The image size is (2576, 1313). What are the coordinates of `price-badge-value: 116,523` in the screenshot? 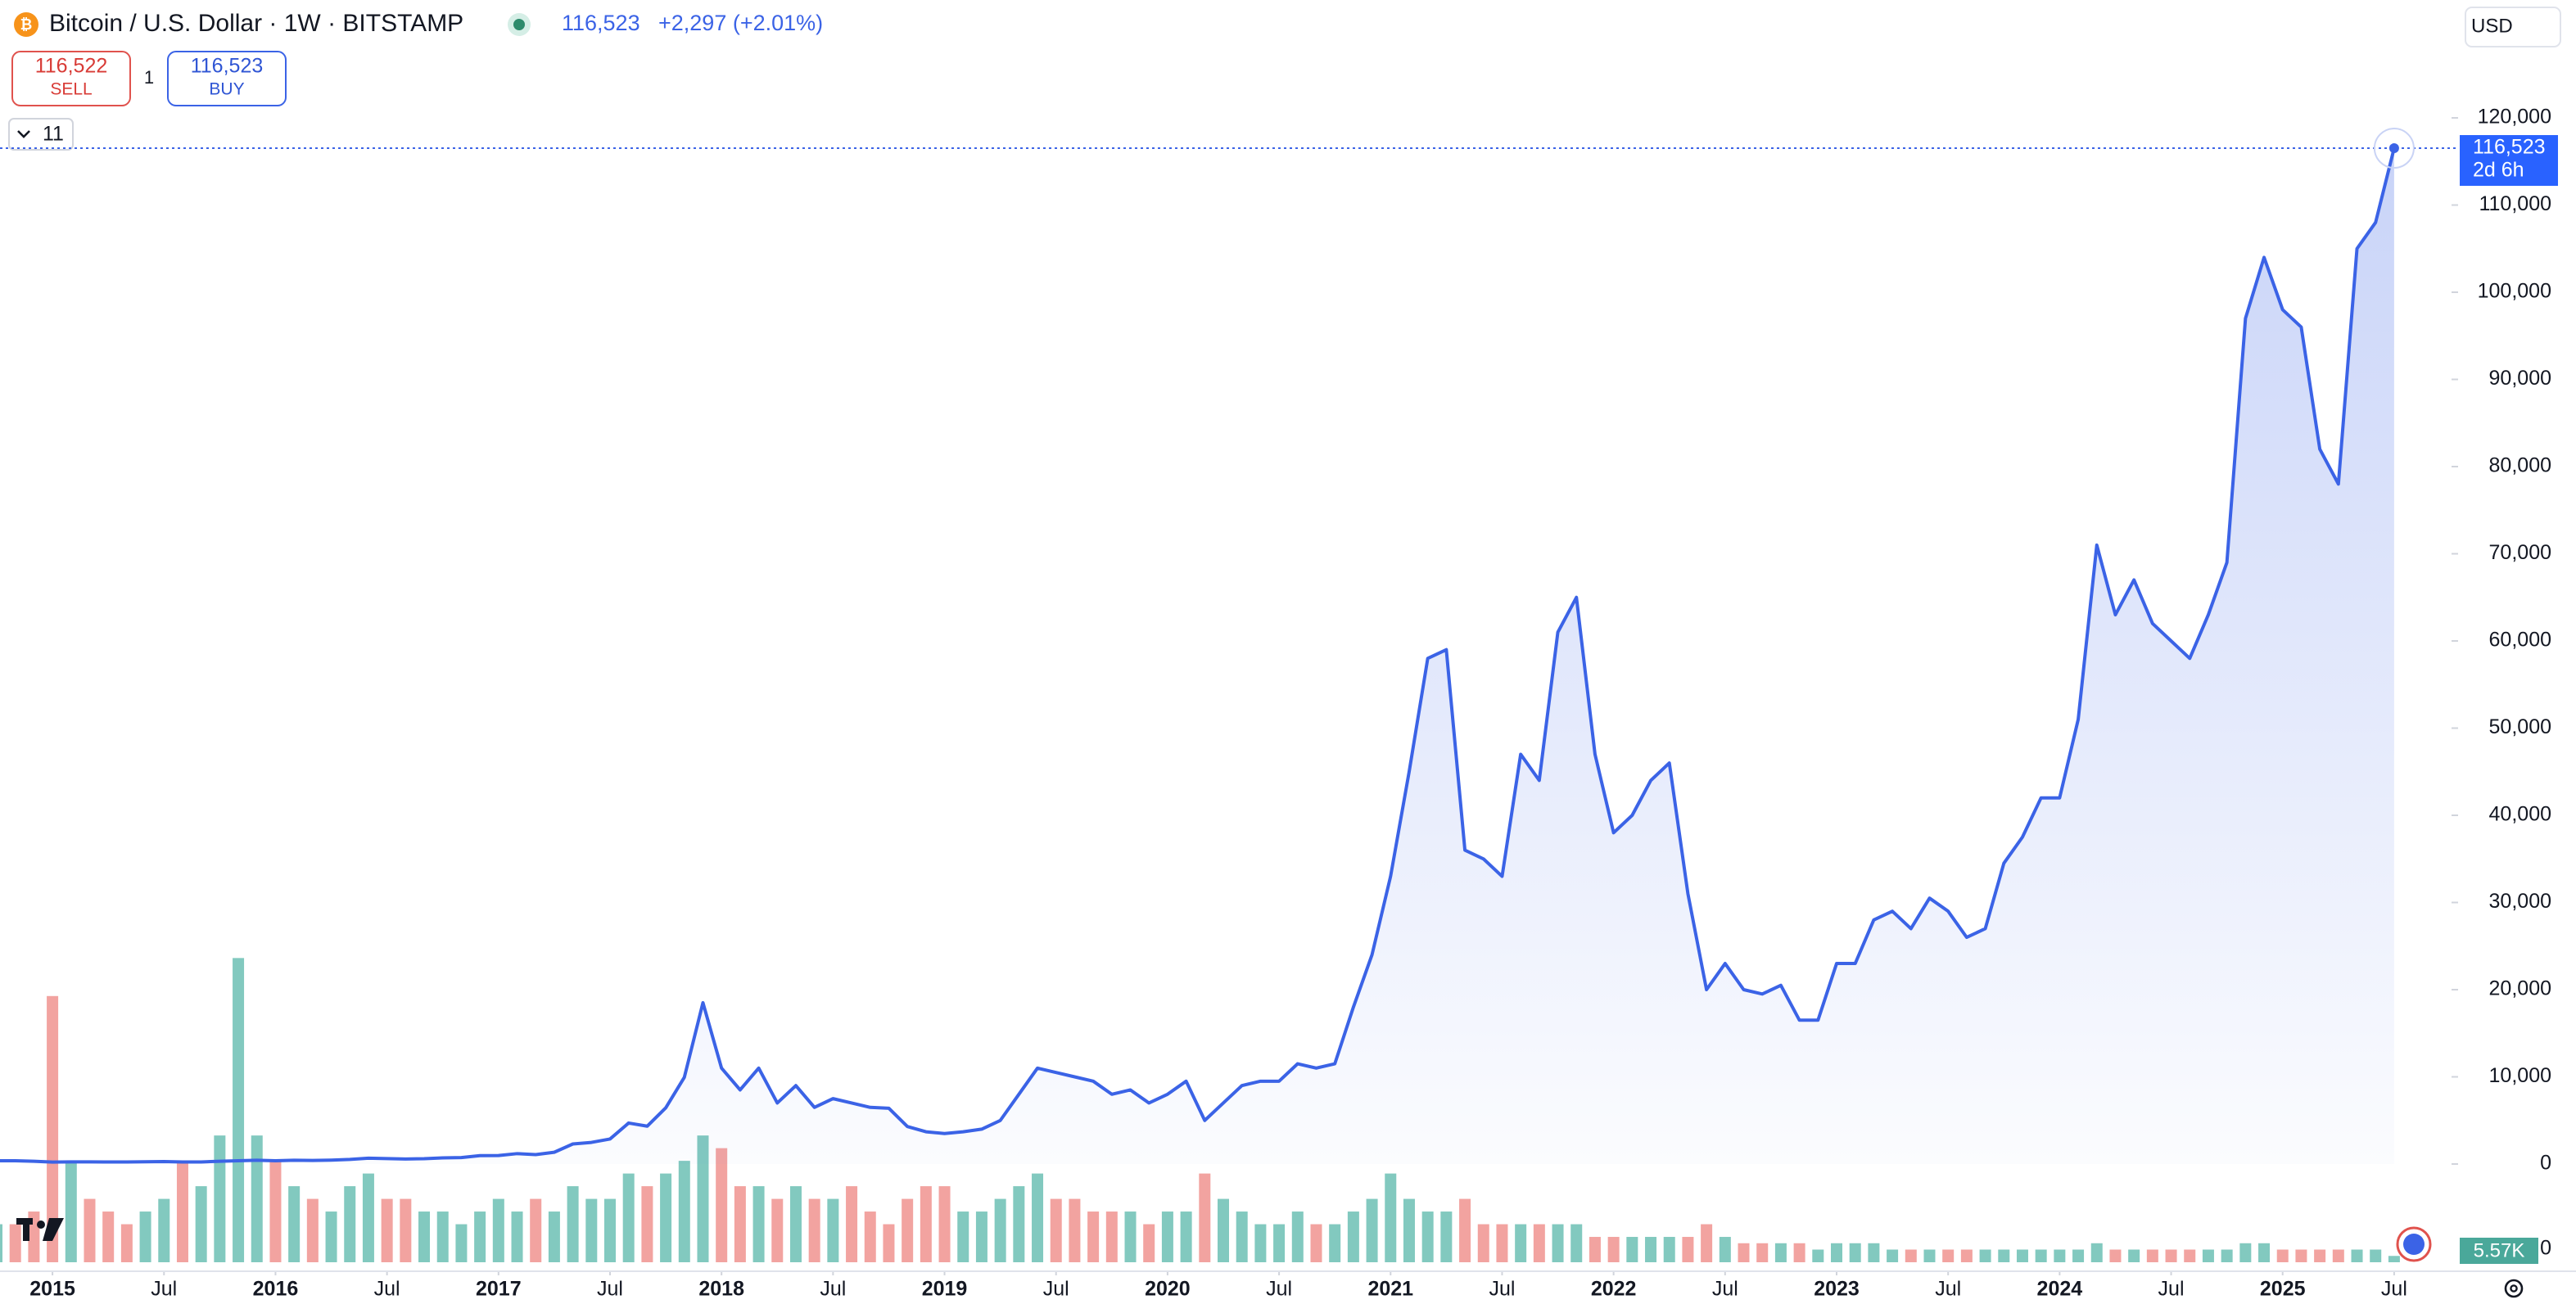 It's located at (2509, 147).